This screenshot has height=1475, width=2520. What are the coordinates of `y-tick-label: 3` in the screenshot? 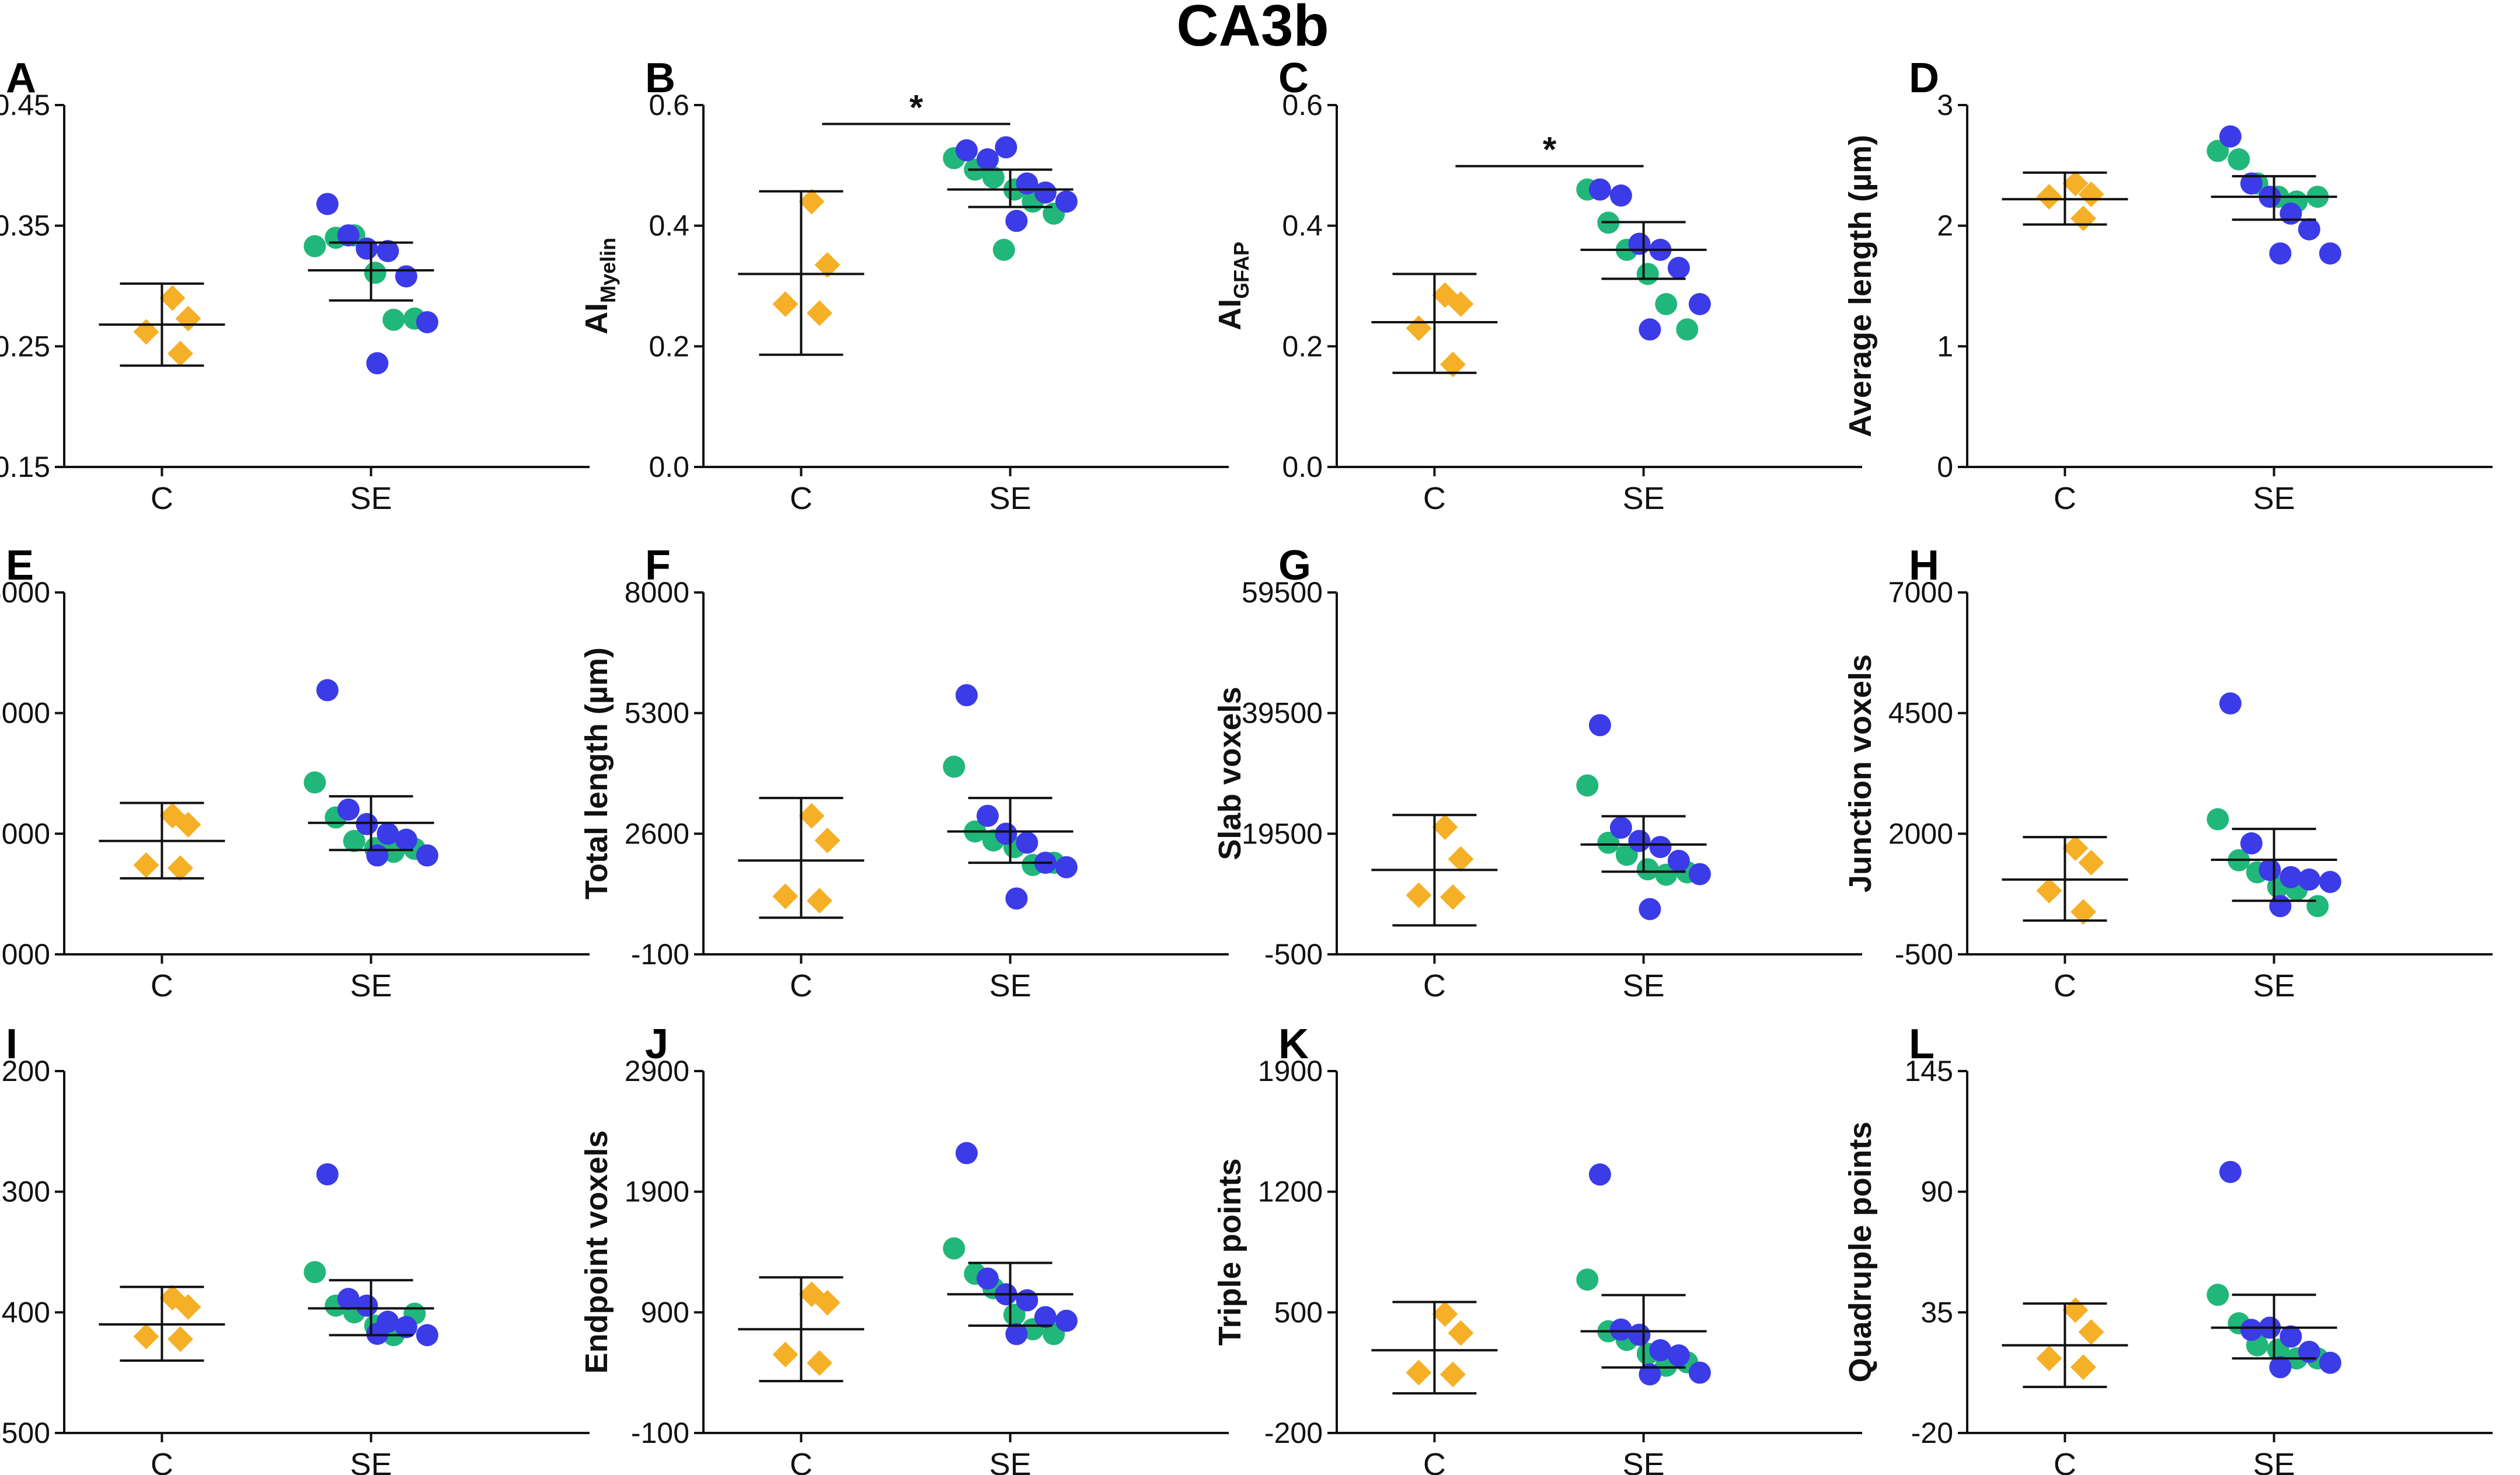 It's located at (1945, 105).